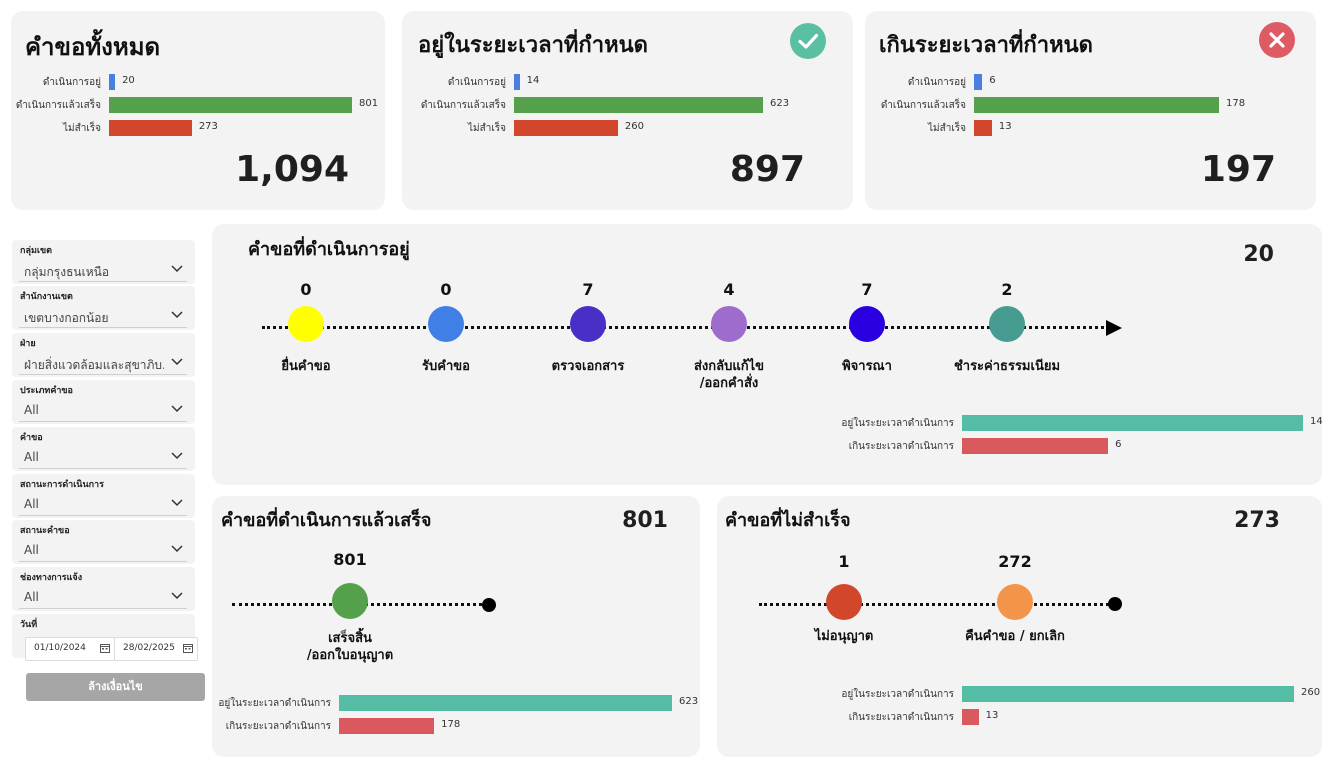  I want to click on filter-dropdown: สถานะคำขอ All, so click(103, 542).